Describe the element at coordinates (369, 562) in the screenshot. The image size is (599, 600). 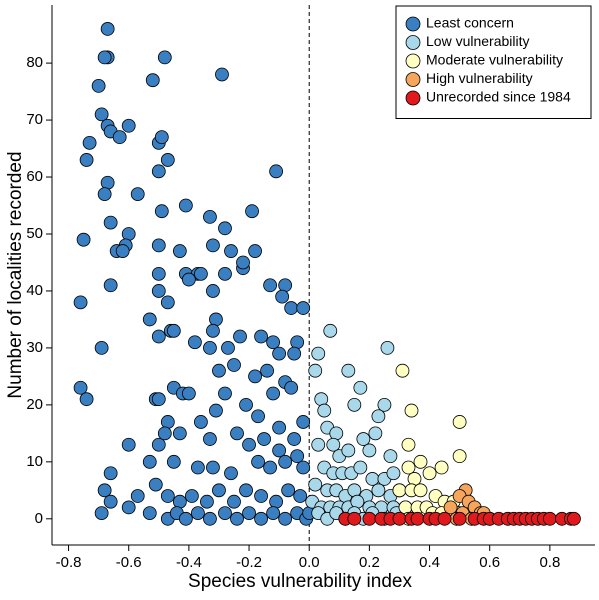
I see `x-tick-label: 0.2` at that location.